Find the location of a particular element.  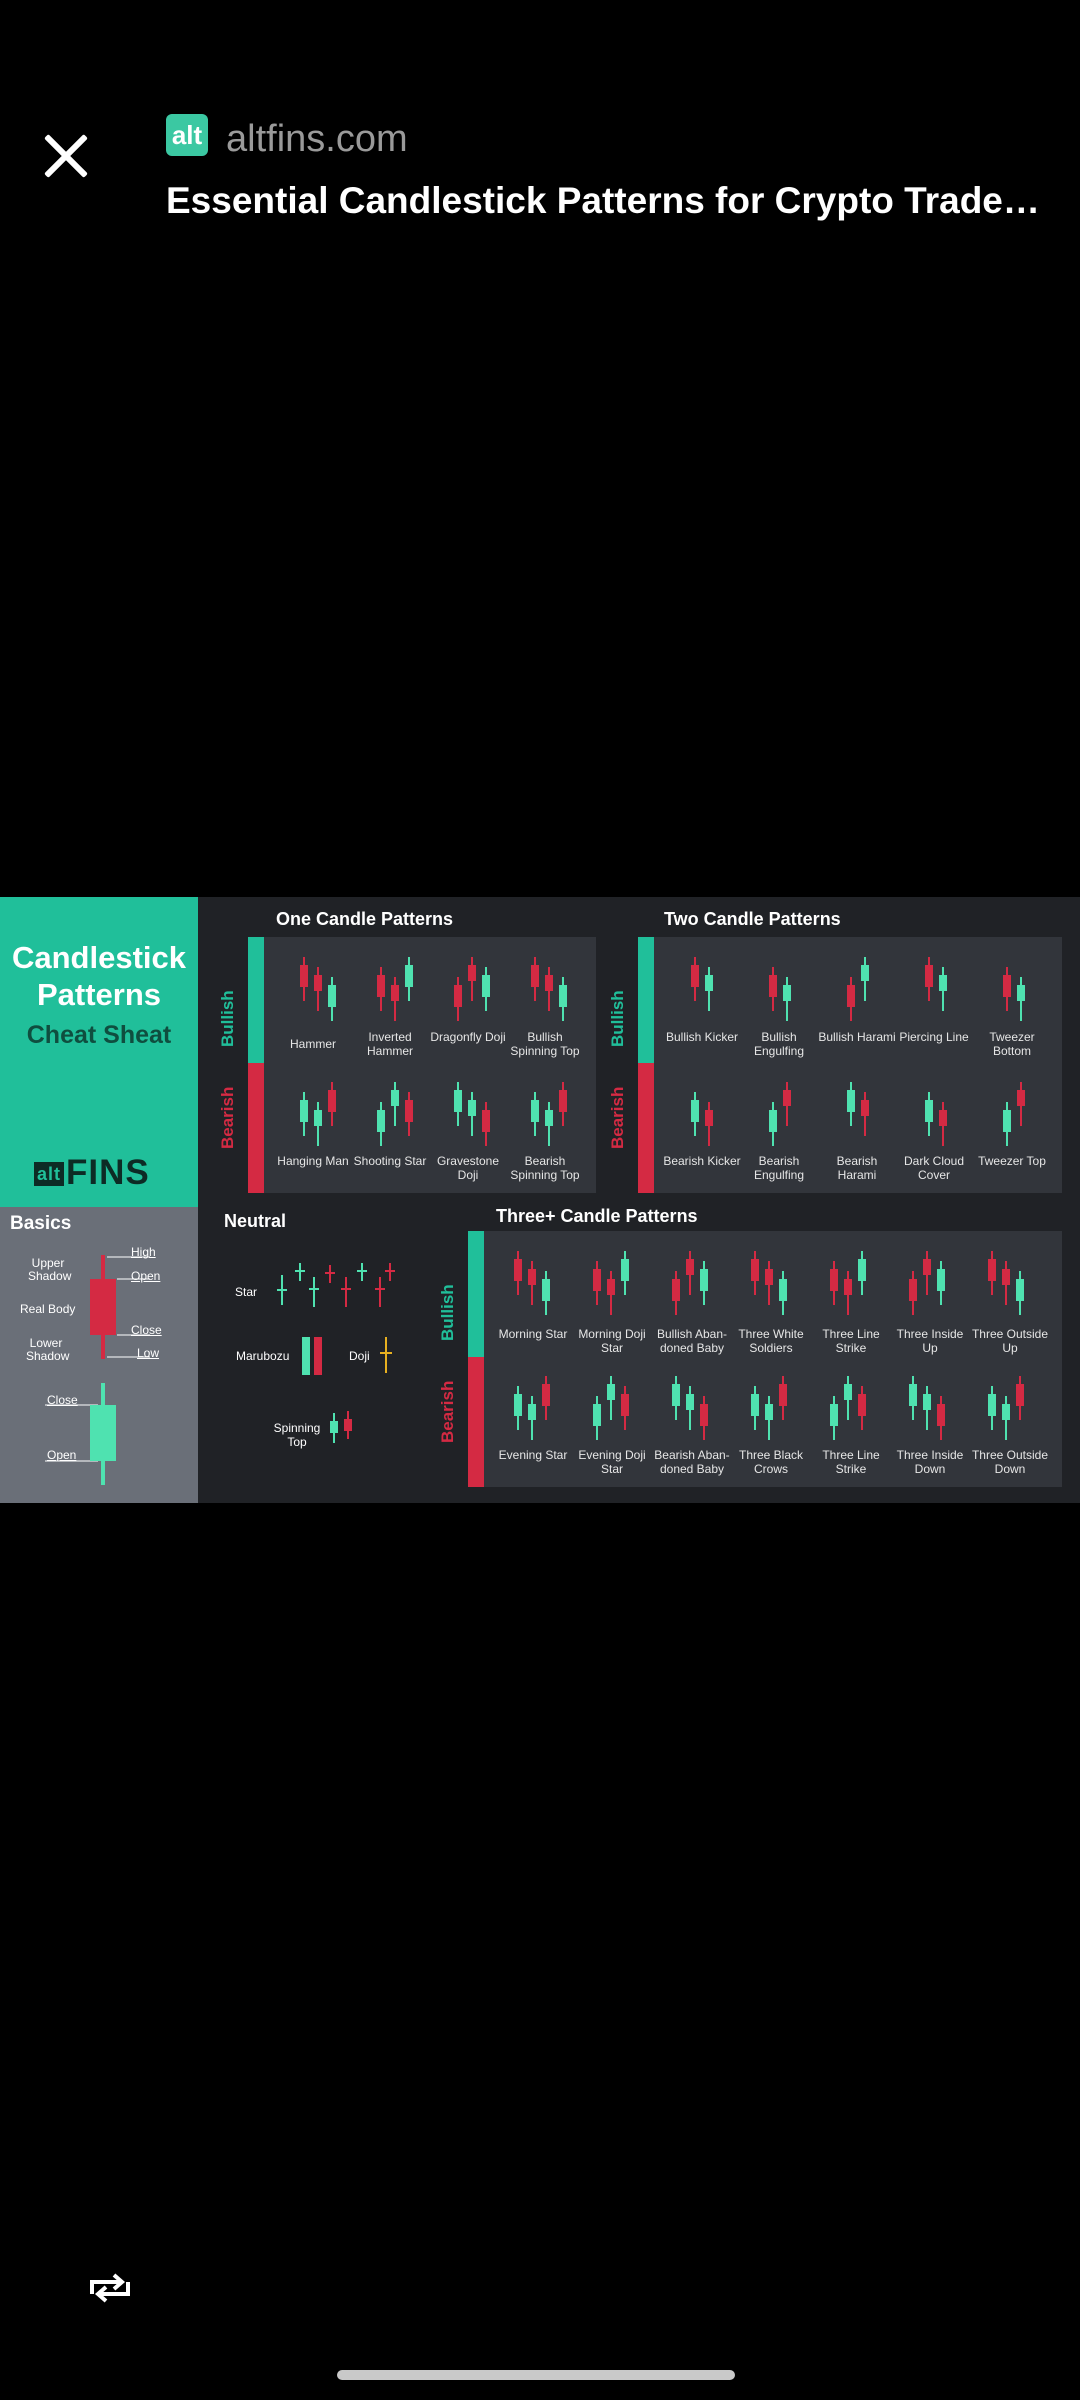

one-bullish-label: Bullish is located at coordinates (227, 1018).